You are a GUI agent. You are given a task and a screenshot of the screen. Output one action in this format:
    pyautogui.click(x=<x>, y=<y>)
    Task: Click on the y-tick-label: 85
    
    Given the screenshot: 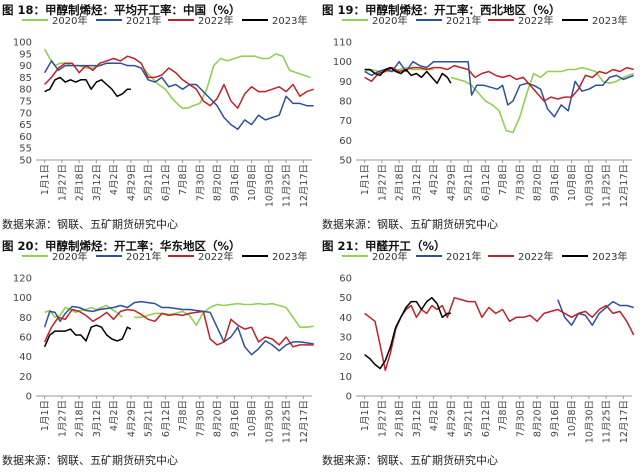 What is the action you would take?
    pyautogui.click(x=25, y=78)
    